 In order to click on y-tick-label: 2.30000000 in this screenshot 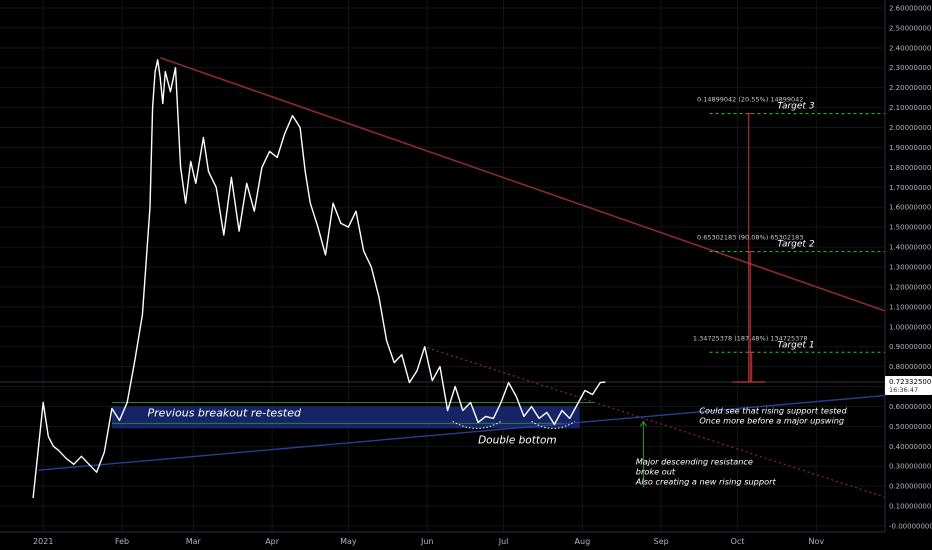, I will do `click(910, 68)`.